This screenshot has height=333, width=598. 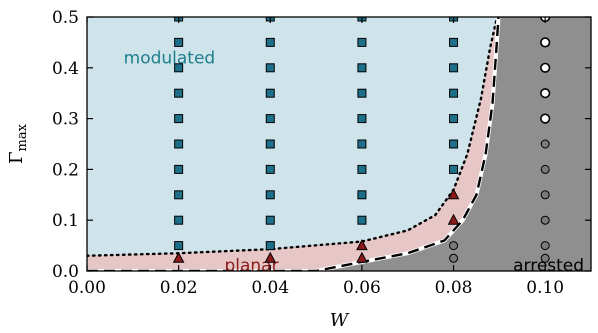 What do you see at coordinates (545, 288) in the screenshot?
I see `x-tick-label: 0.10` at bounding box center [545, 288].